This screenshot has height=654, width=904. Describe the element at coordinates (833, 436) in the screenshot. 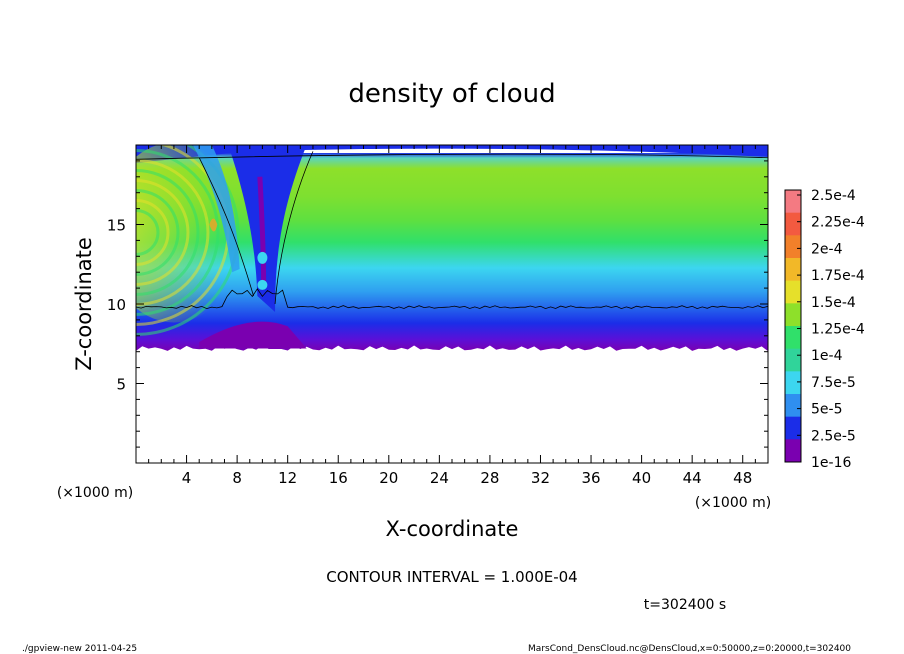

I see `colorbar-label: 2.5e-5` at that location.